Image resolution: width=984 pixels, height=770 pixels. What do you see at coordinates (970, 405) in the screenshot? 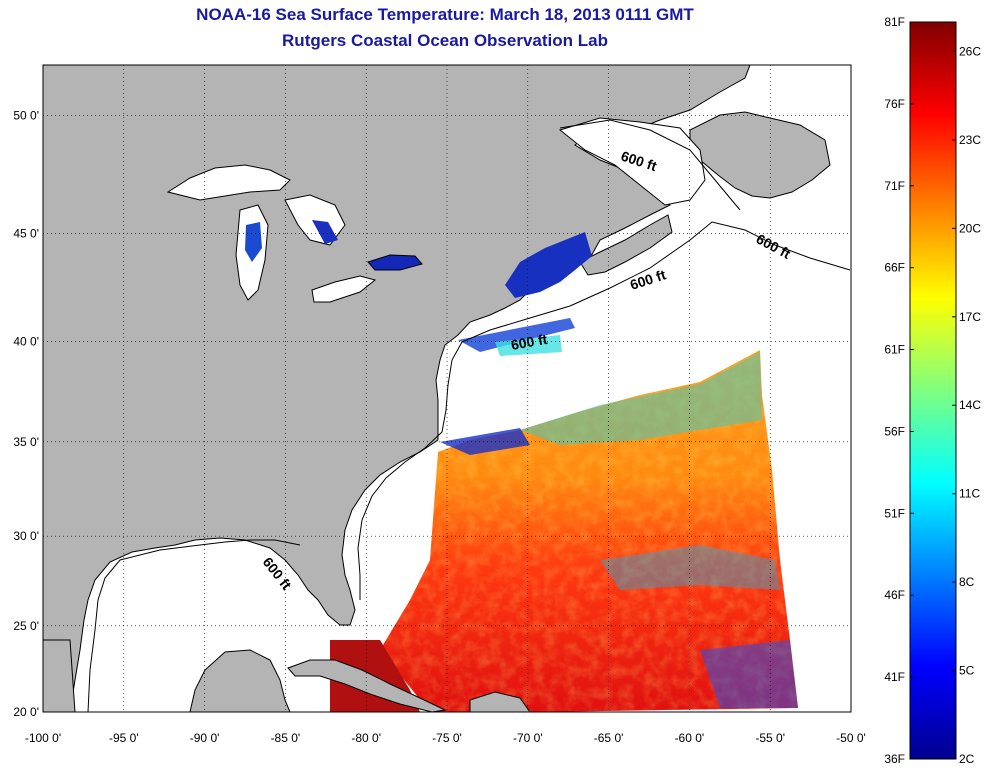
I see `colorbar-c-label: 14C` at bounding box center [970, 405].